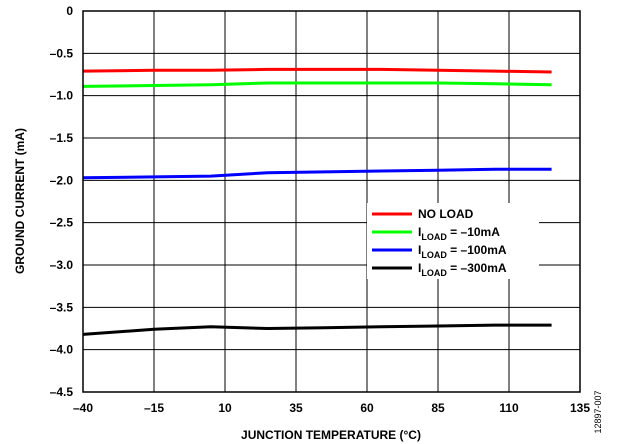 Image resolution: width=628 pixels, height=444 pixels. Describe the element at coordinates (62, 138) in the screenshot. I see `y-tick-label: –1.5` at that location.